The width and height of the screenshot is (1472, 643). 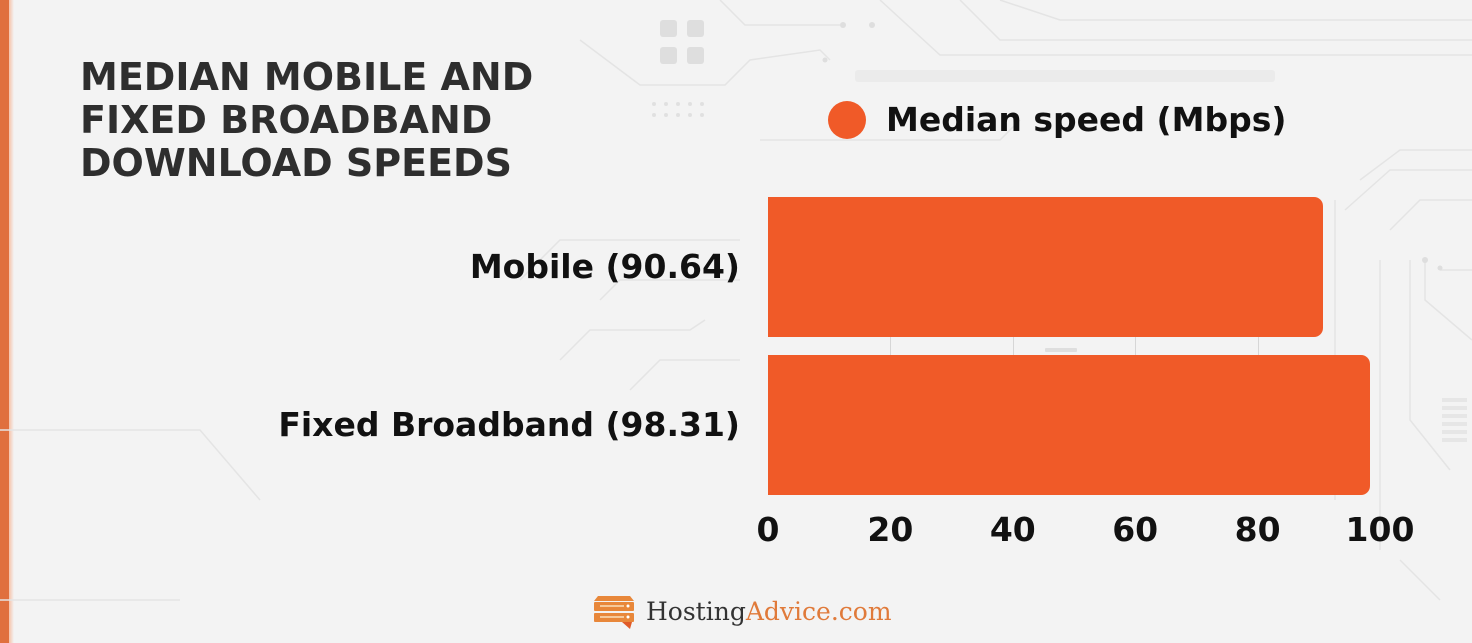 I want to click on category-label-mobile: Mobile (90.64), so click(x=604, y=266).